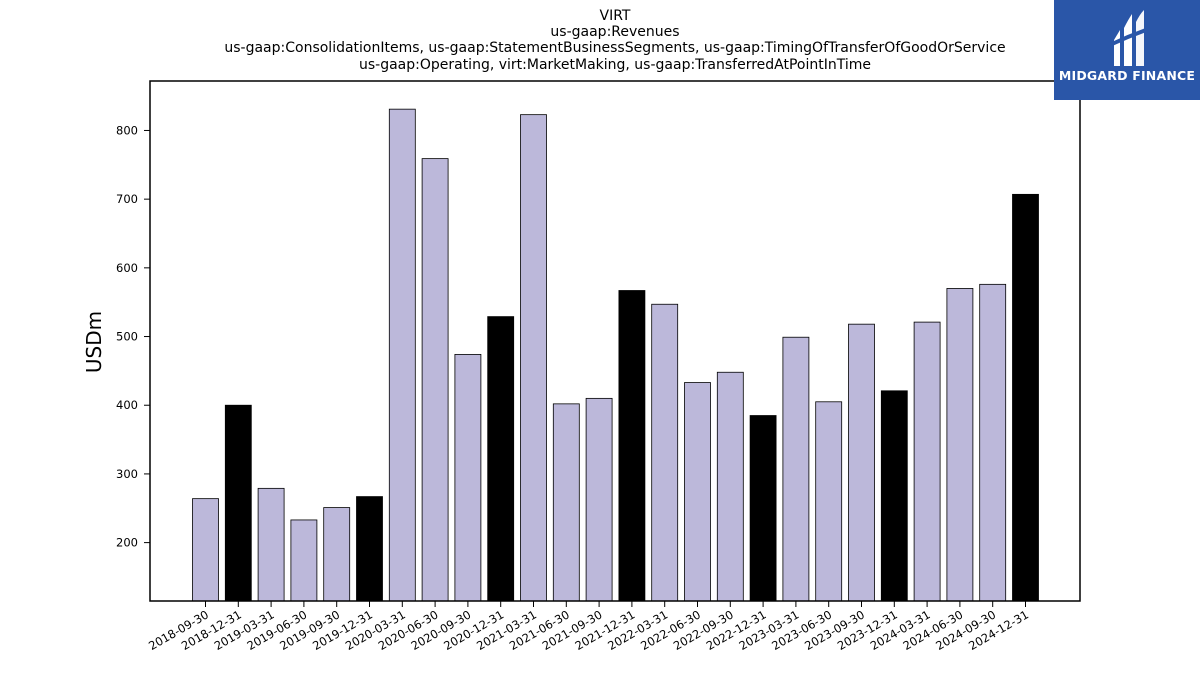 This screenshot has height=675, width=1200. I want to click on chart-title-line-1: VIRT, so click(615, 16).